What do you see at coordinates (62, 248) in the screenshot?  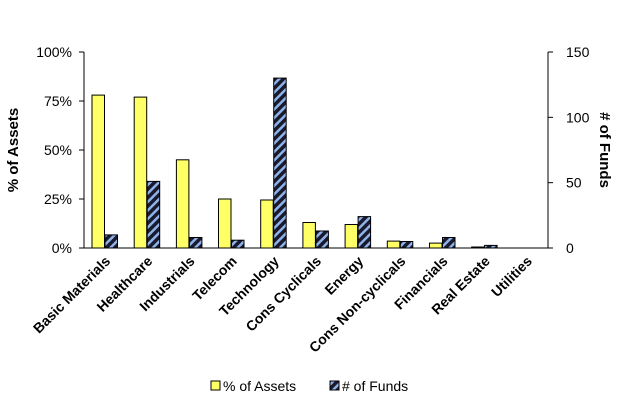 I see `y-left-tick-label-0: 0%` at bounding box center [62, 248].